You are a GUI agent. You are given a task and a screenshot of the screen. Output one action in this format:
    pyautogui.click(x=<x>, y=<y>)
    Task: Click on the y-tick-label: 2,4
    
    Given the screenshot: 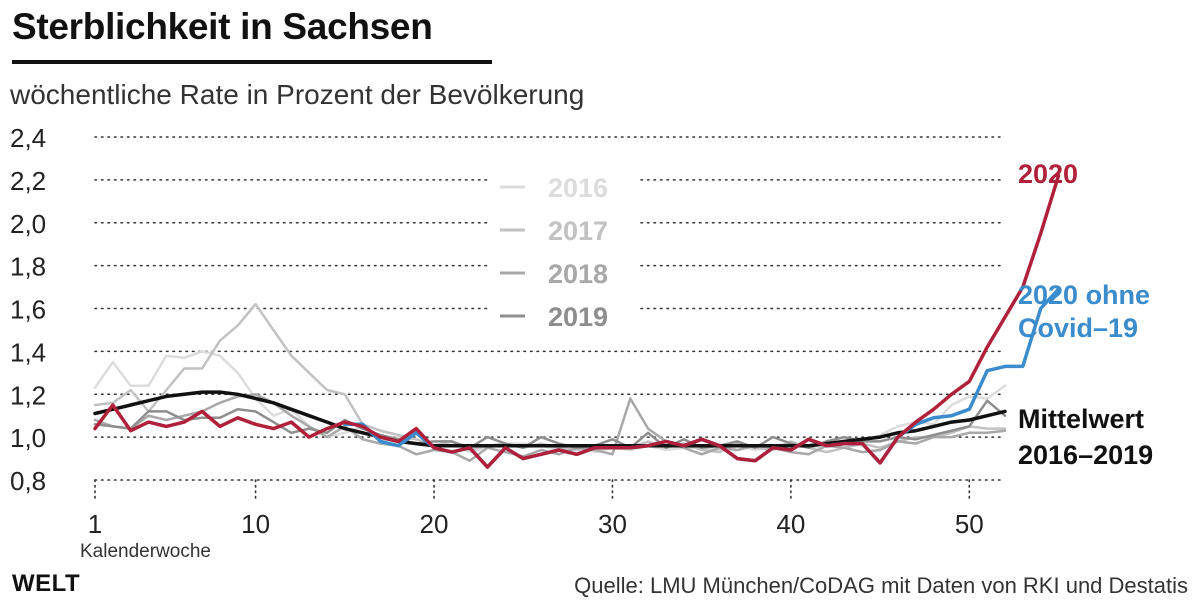 What is the action you would take?
    pyautogui.click(x=28, y=138)
    